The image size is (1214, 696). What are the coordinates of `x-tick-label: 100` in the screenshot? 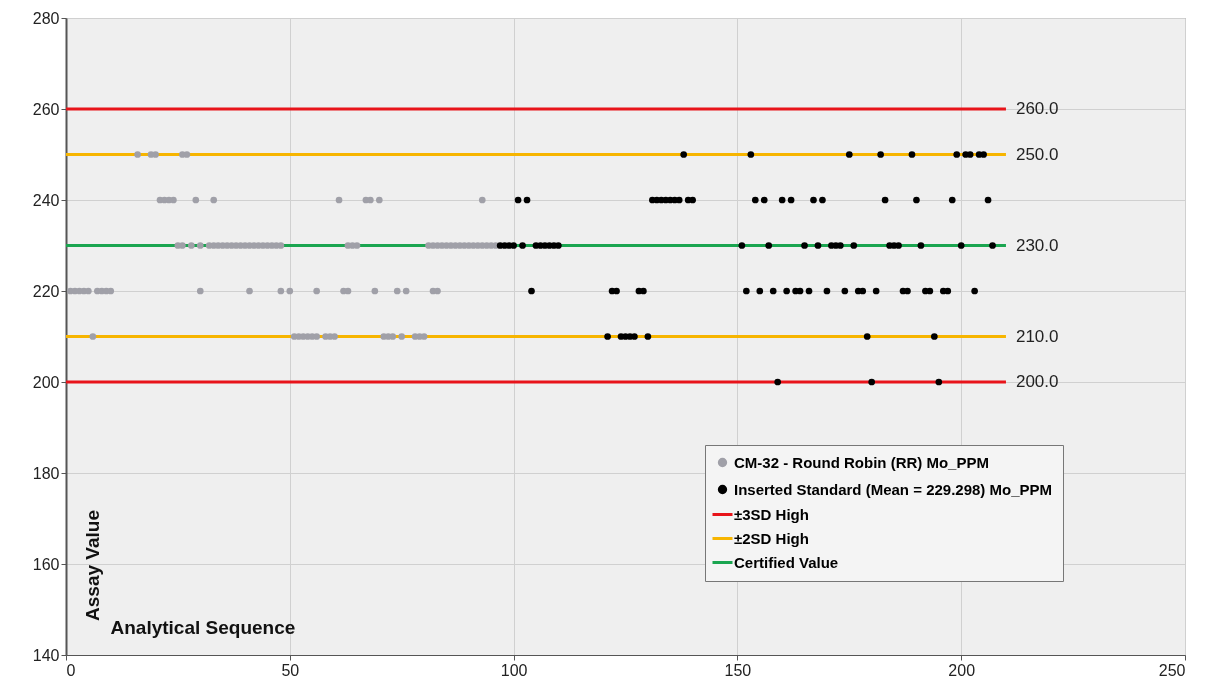 It's located at (514, 670).